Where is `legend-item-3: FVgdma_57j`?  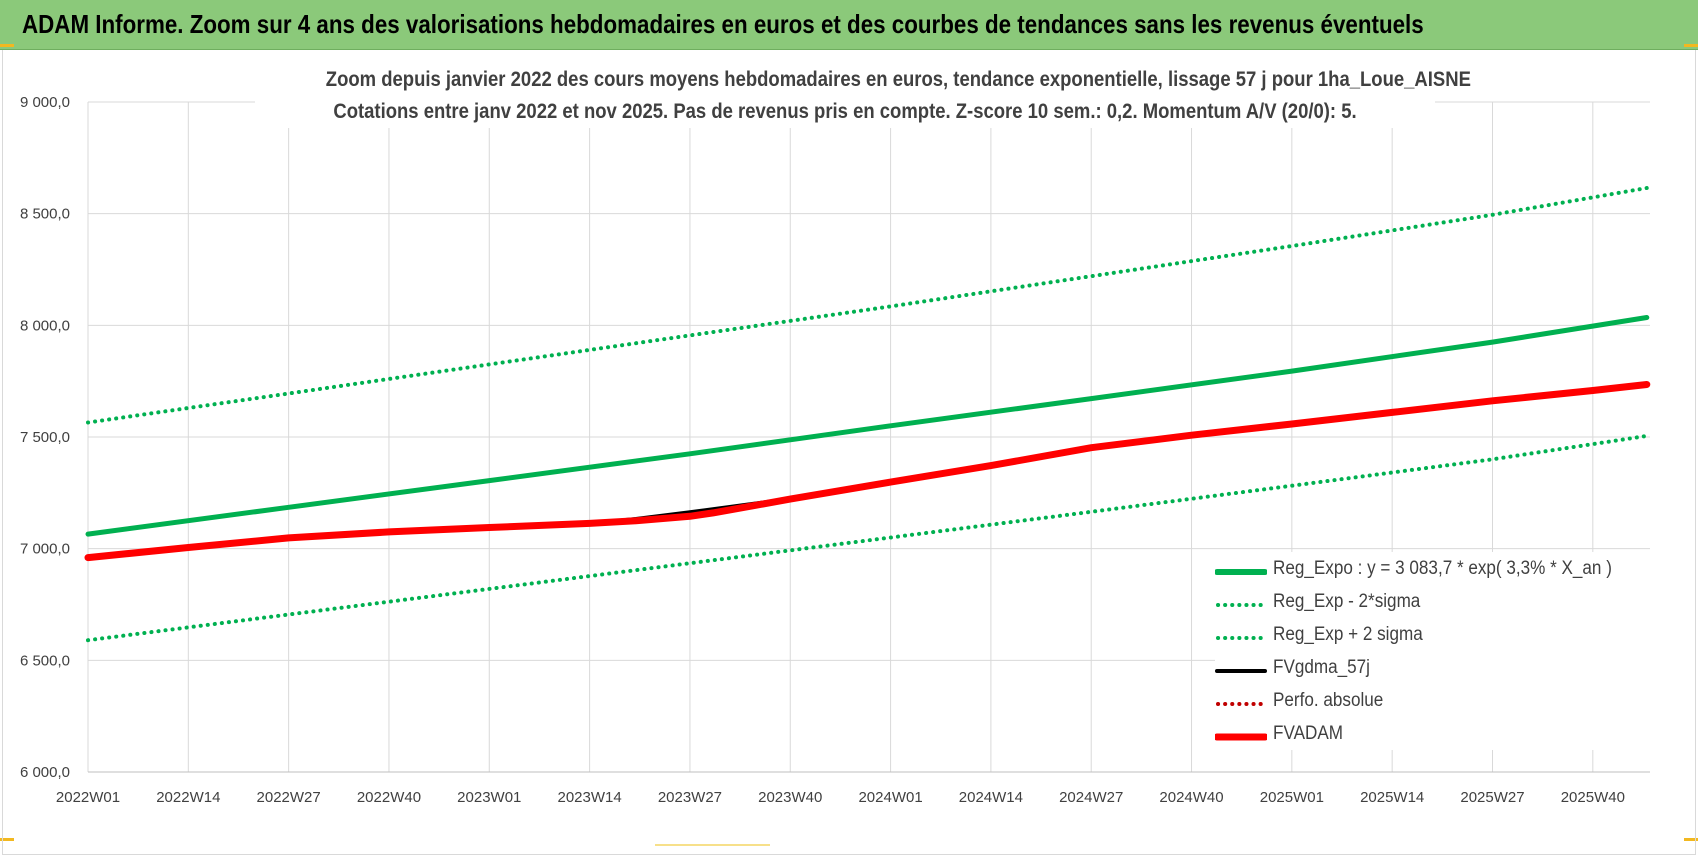
legend-item-3: FVgdma_57j is located at coordinates (1435, 667).